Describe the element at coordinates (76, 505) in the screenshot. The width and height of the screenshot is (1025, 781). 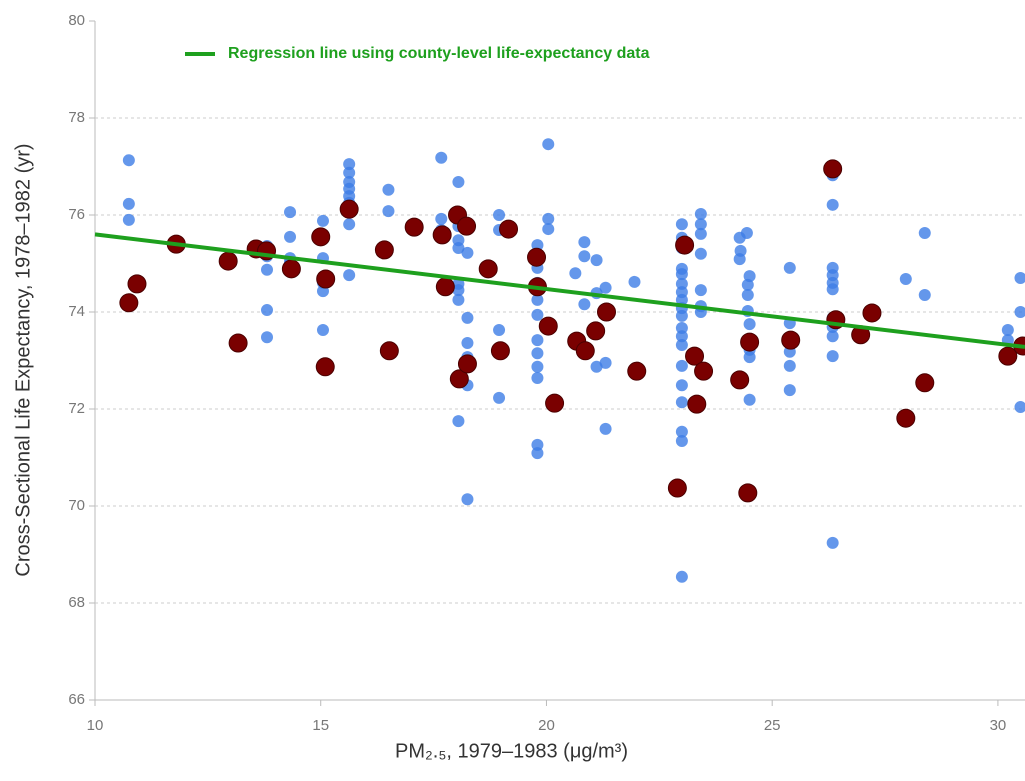
I see `y-tick-label: 70` at that location.